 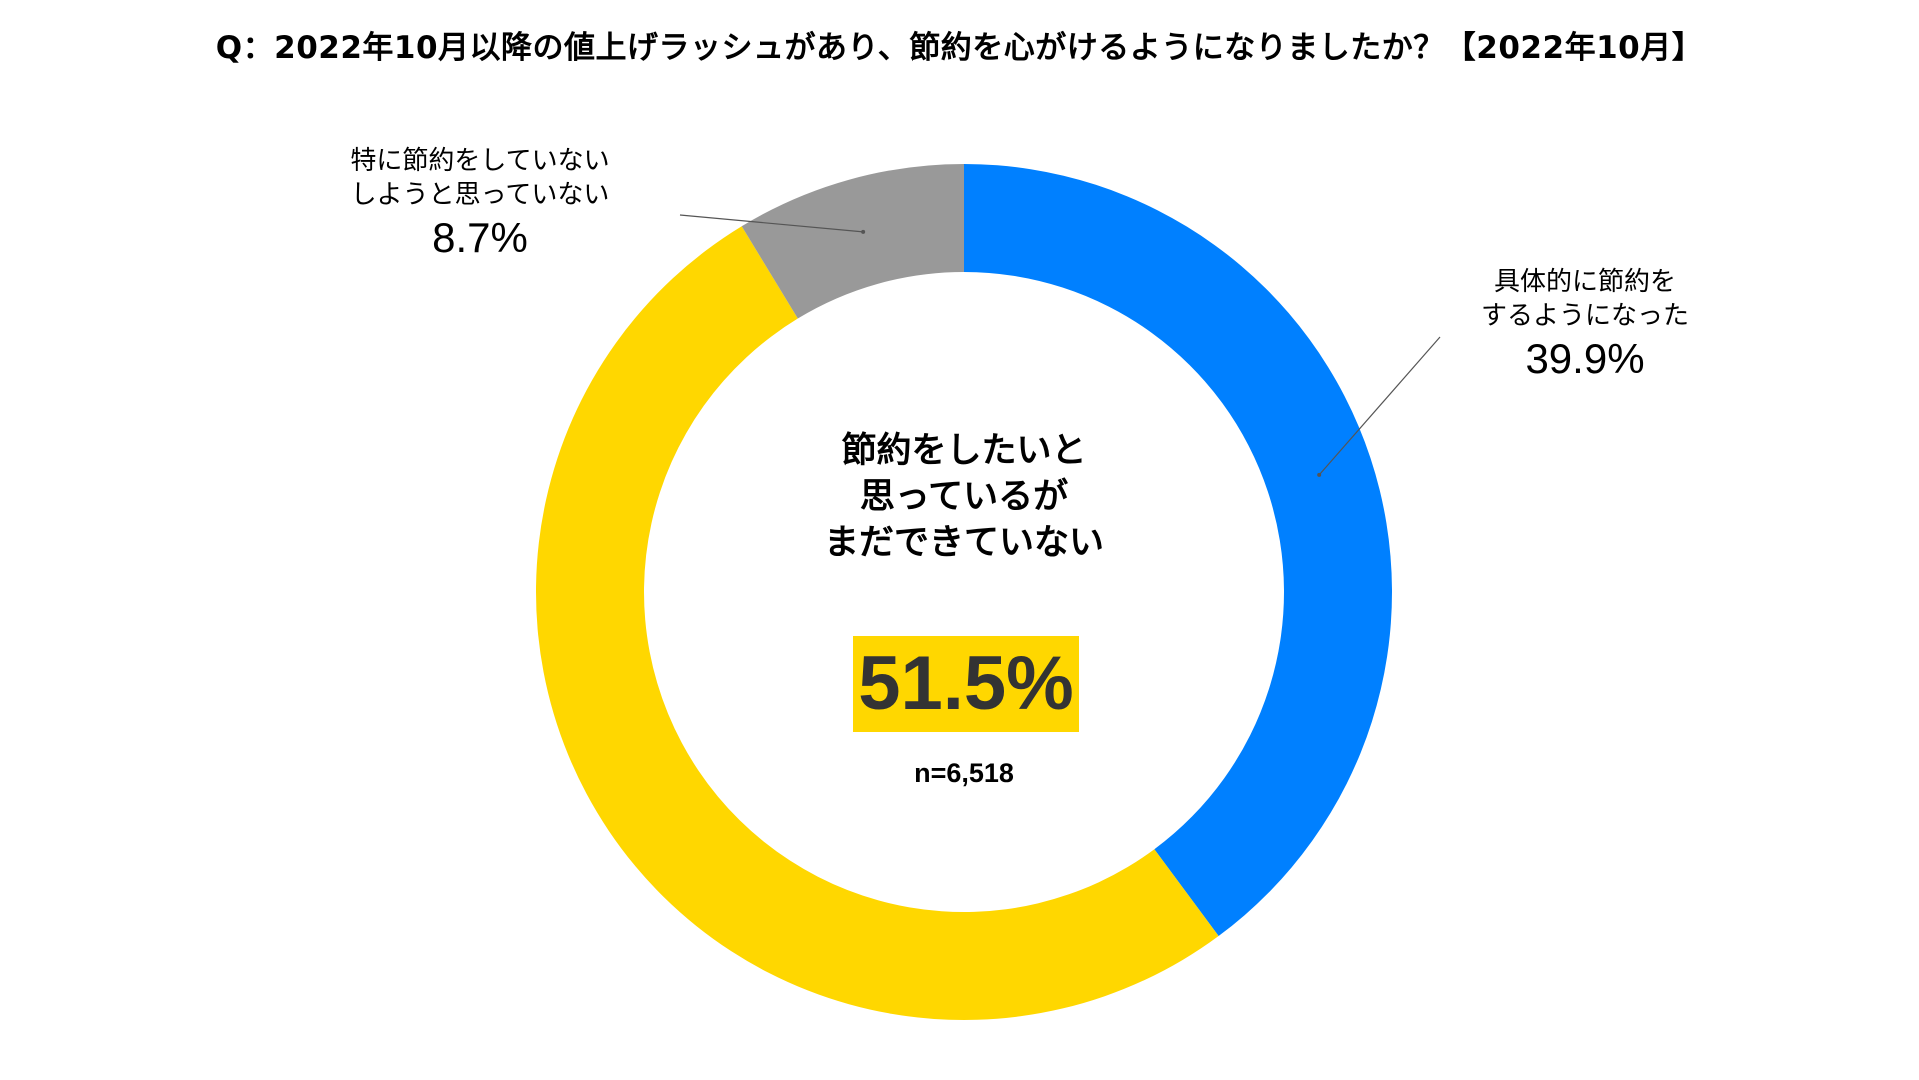 What do you see at coordinates (1585, 358) in the screenshot?
I see `label-saving-actively-percent: 39.9%` at bounding box center [1585, 358].